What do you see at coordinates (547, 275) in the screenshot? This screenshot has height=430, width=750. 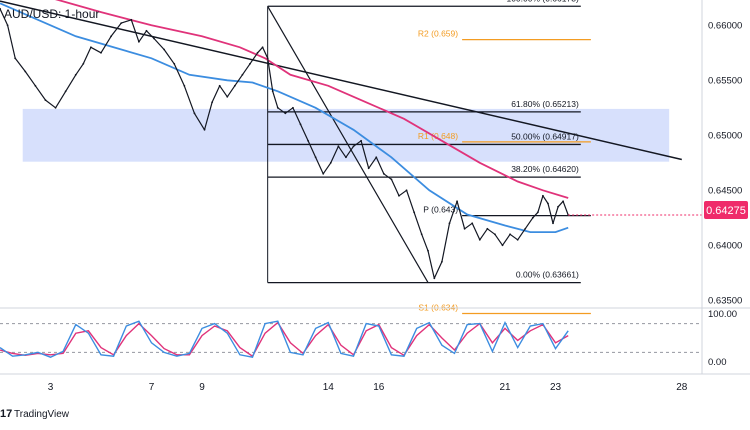 I see `fib-level-label: 0.00% (0.63661)` at bounding box center [547, 275].